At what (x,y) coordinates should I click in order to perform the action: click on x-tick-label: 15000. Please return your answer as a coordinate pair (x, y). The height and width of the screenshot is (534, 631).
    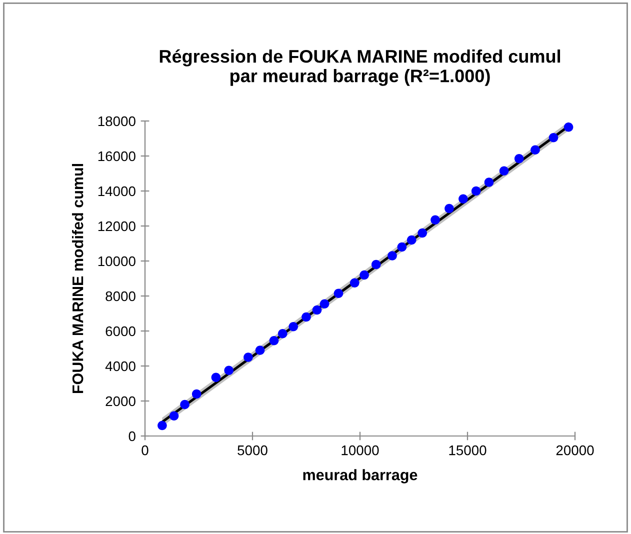
    Looking at the image, I should click on (467, 450).